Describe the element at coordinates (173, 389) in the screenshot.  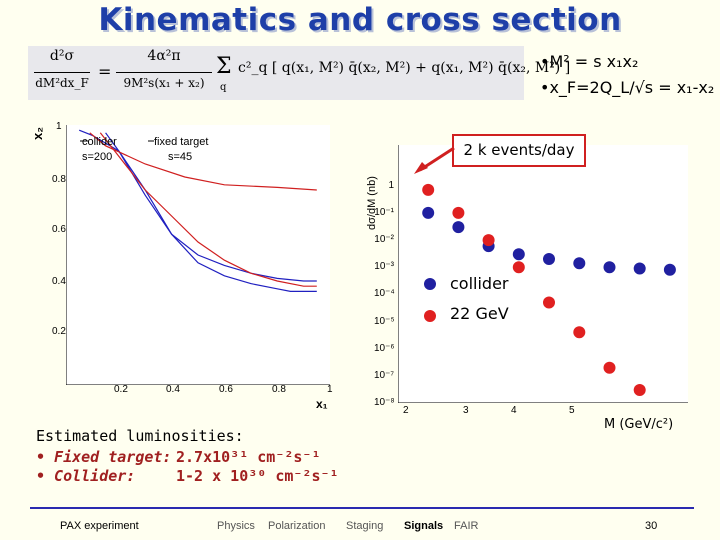
I see `xtick: 0.4` at that location.